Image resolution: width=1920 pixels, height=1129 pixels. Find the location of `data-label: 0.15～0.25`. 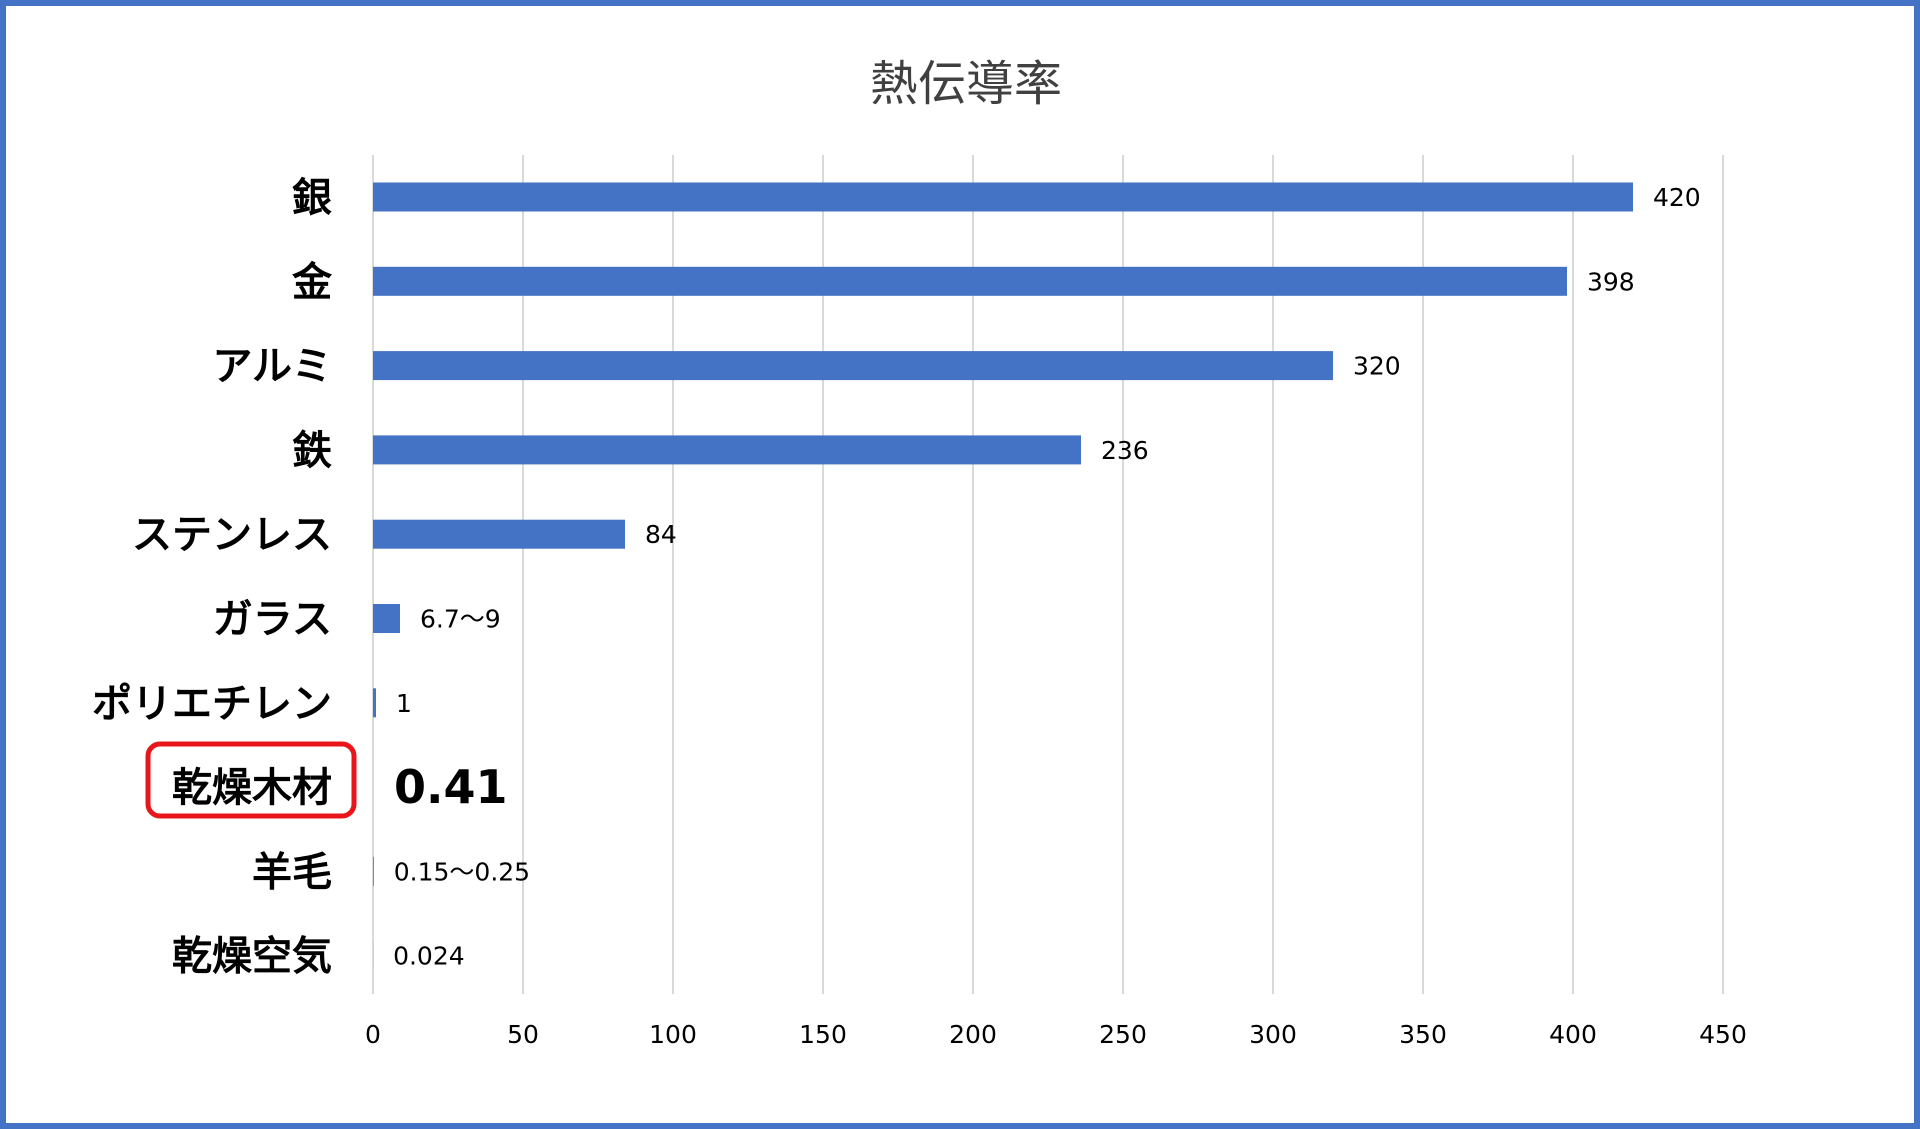

data-label: 0.15～0.25 is located at coordinates (462, 871).